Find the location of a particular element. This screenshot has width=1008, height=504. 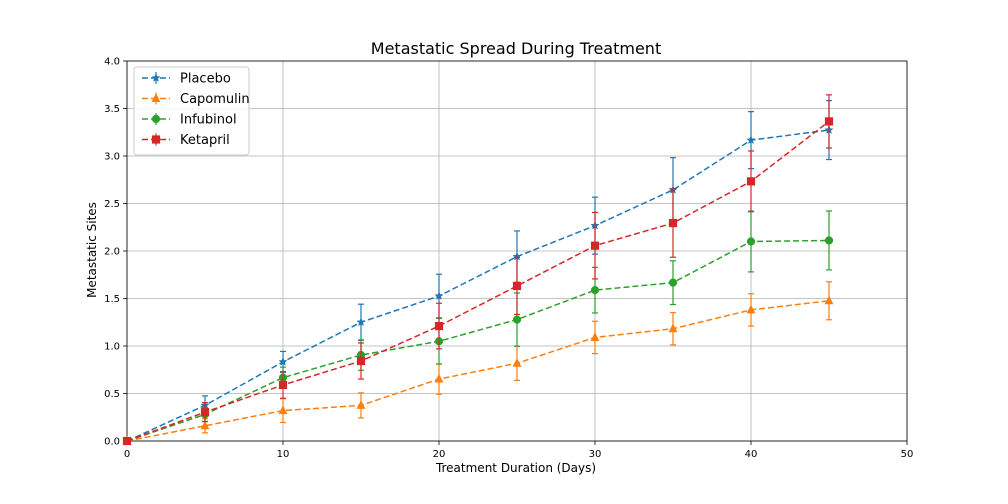

y-tick-label: 1.5 is located at coordinates (112, 299).